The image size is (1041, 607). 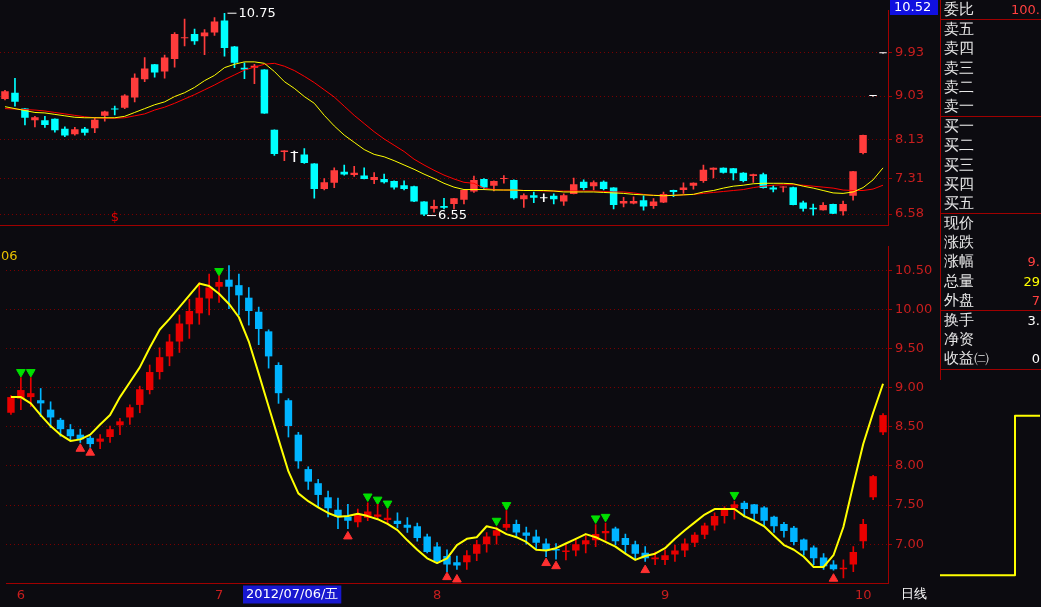 I want to click on y-tick-label: 8.00, so click(x=909, y=465).